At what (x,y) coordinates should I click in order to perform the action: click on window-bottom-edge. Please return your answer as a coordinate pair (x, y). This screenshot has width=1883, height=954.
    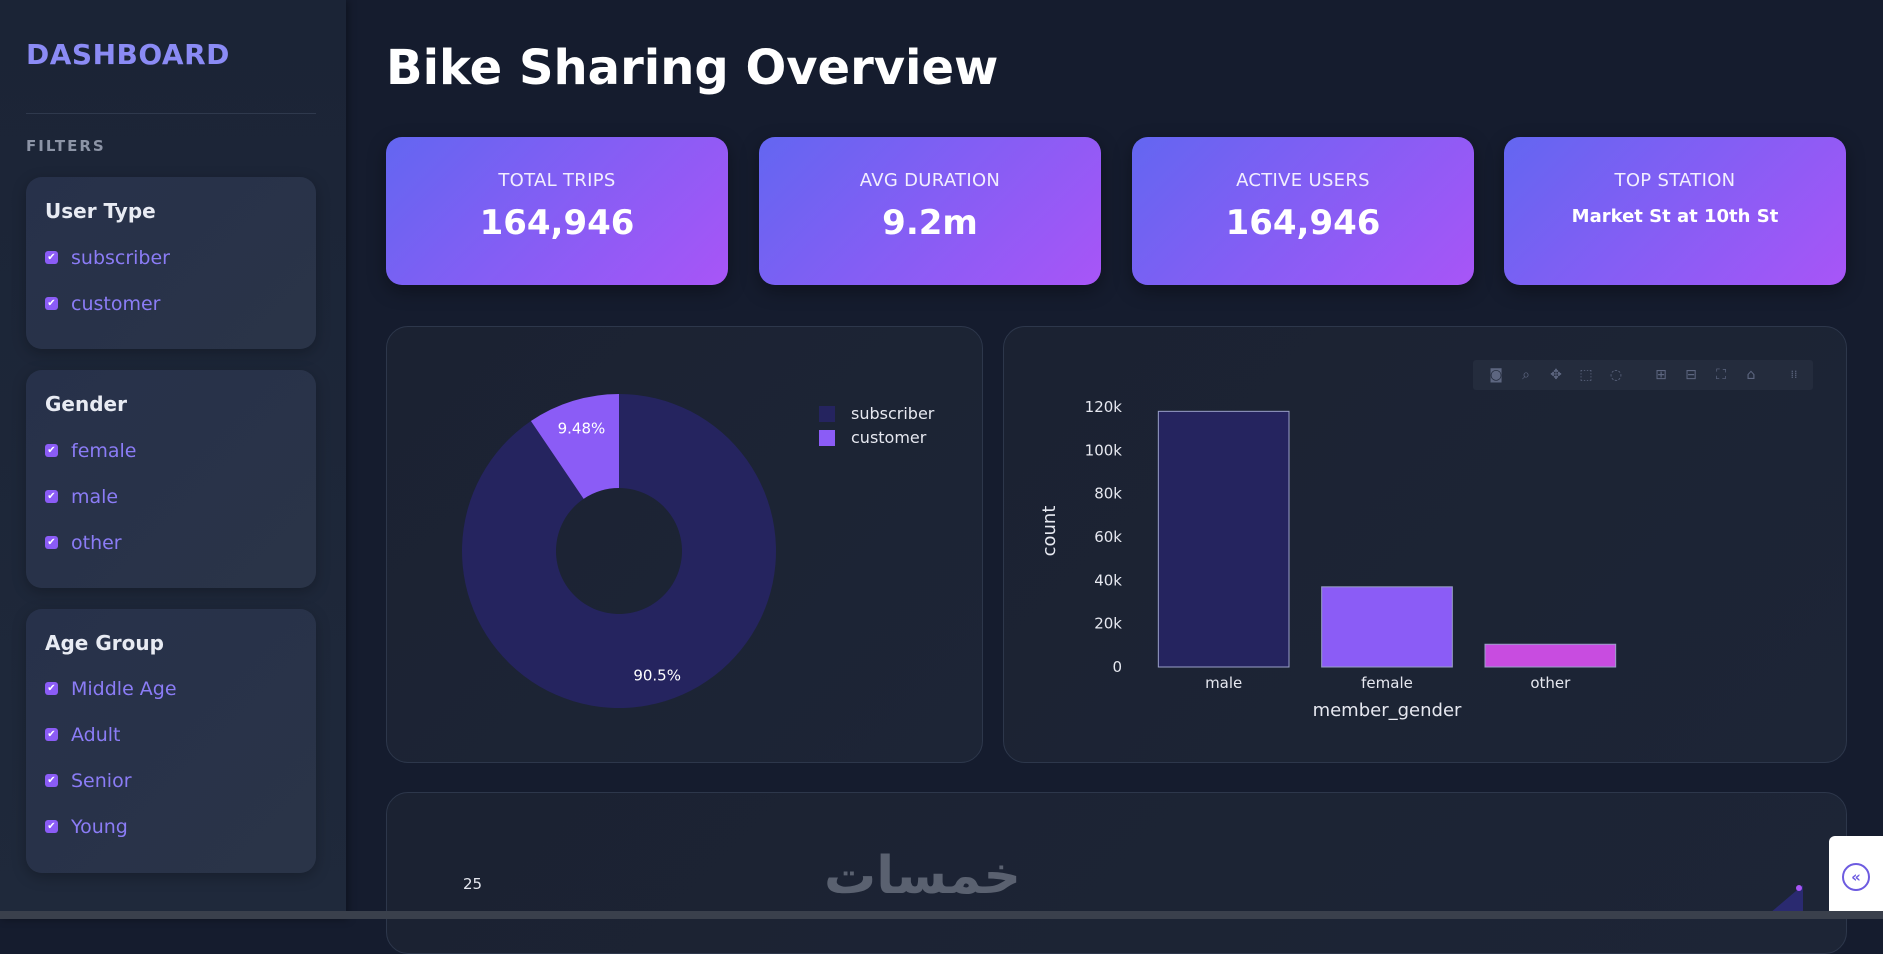
    Looking at the image, I should click on (941, 915).